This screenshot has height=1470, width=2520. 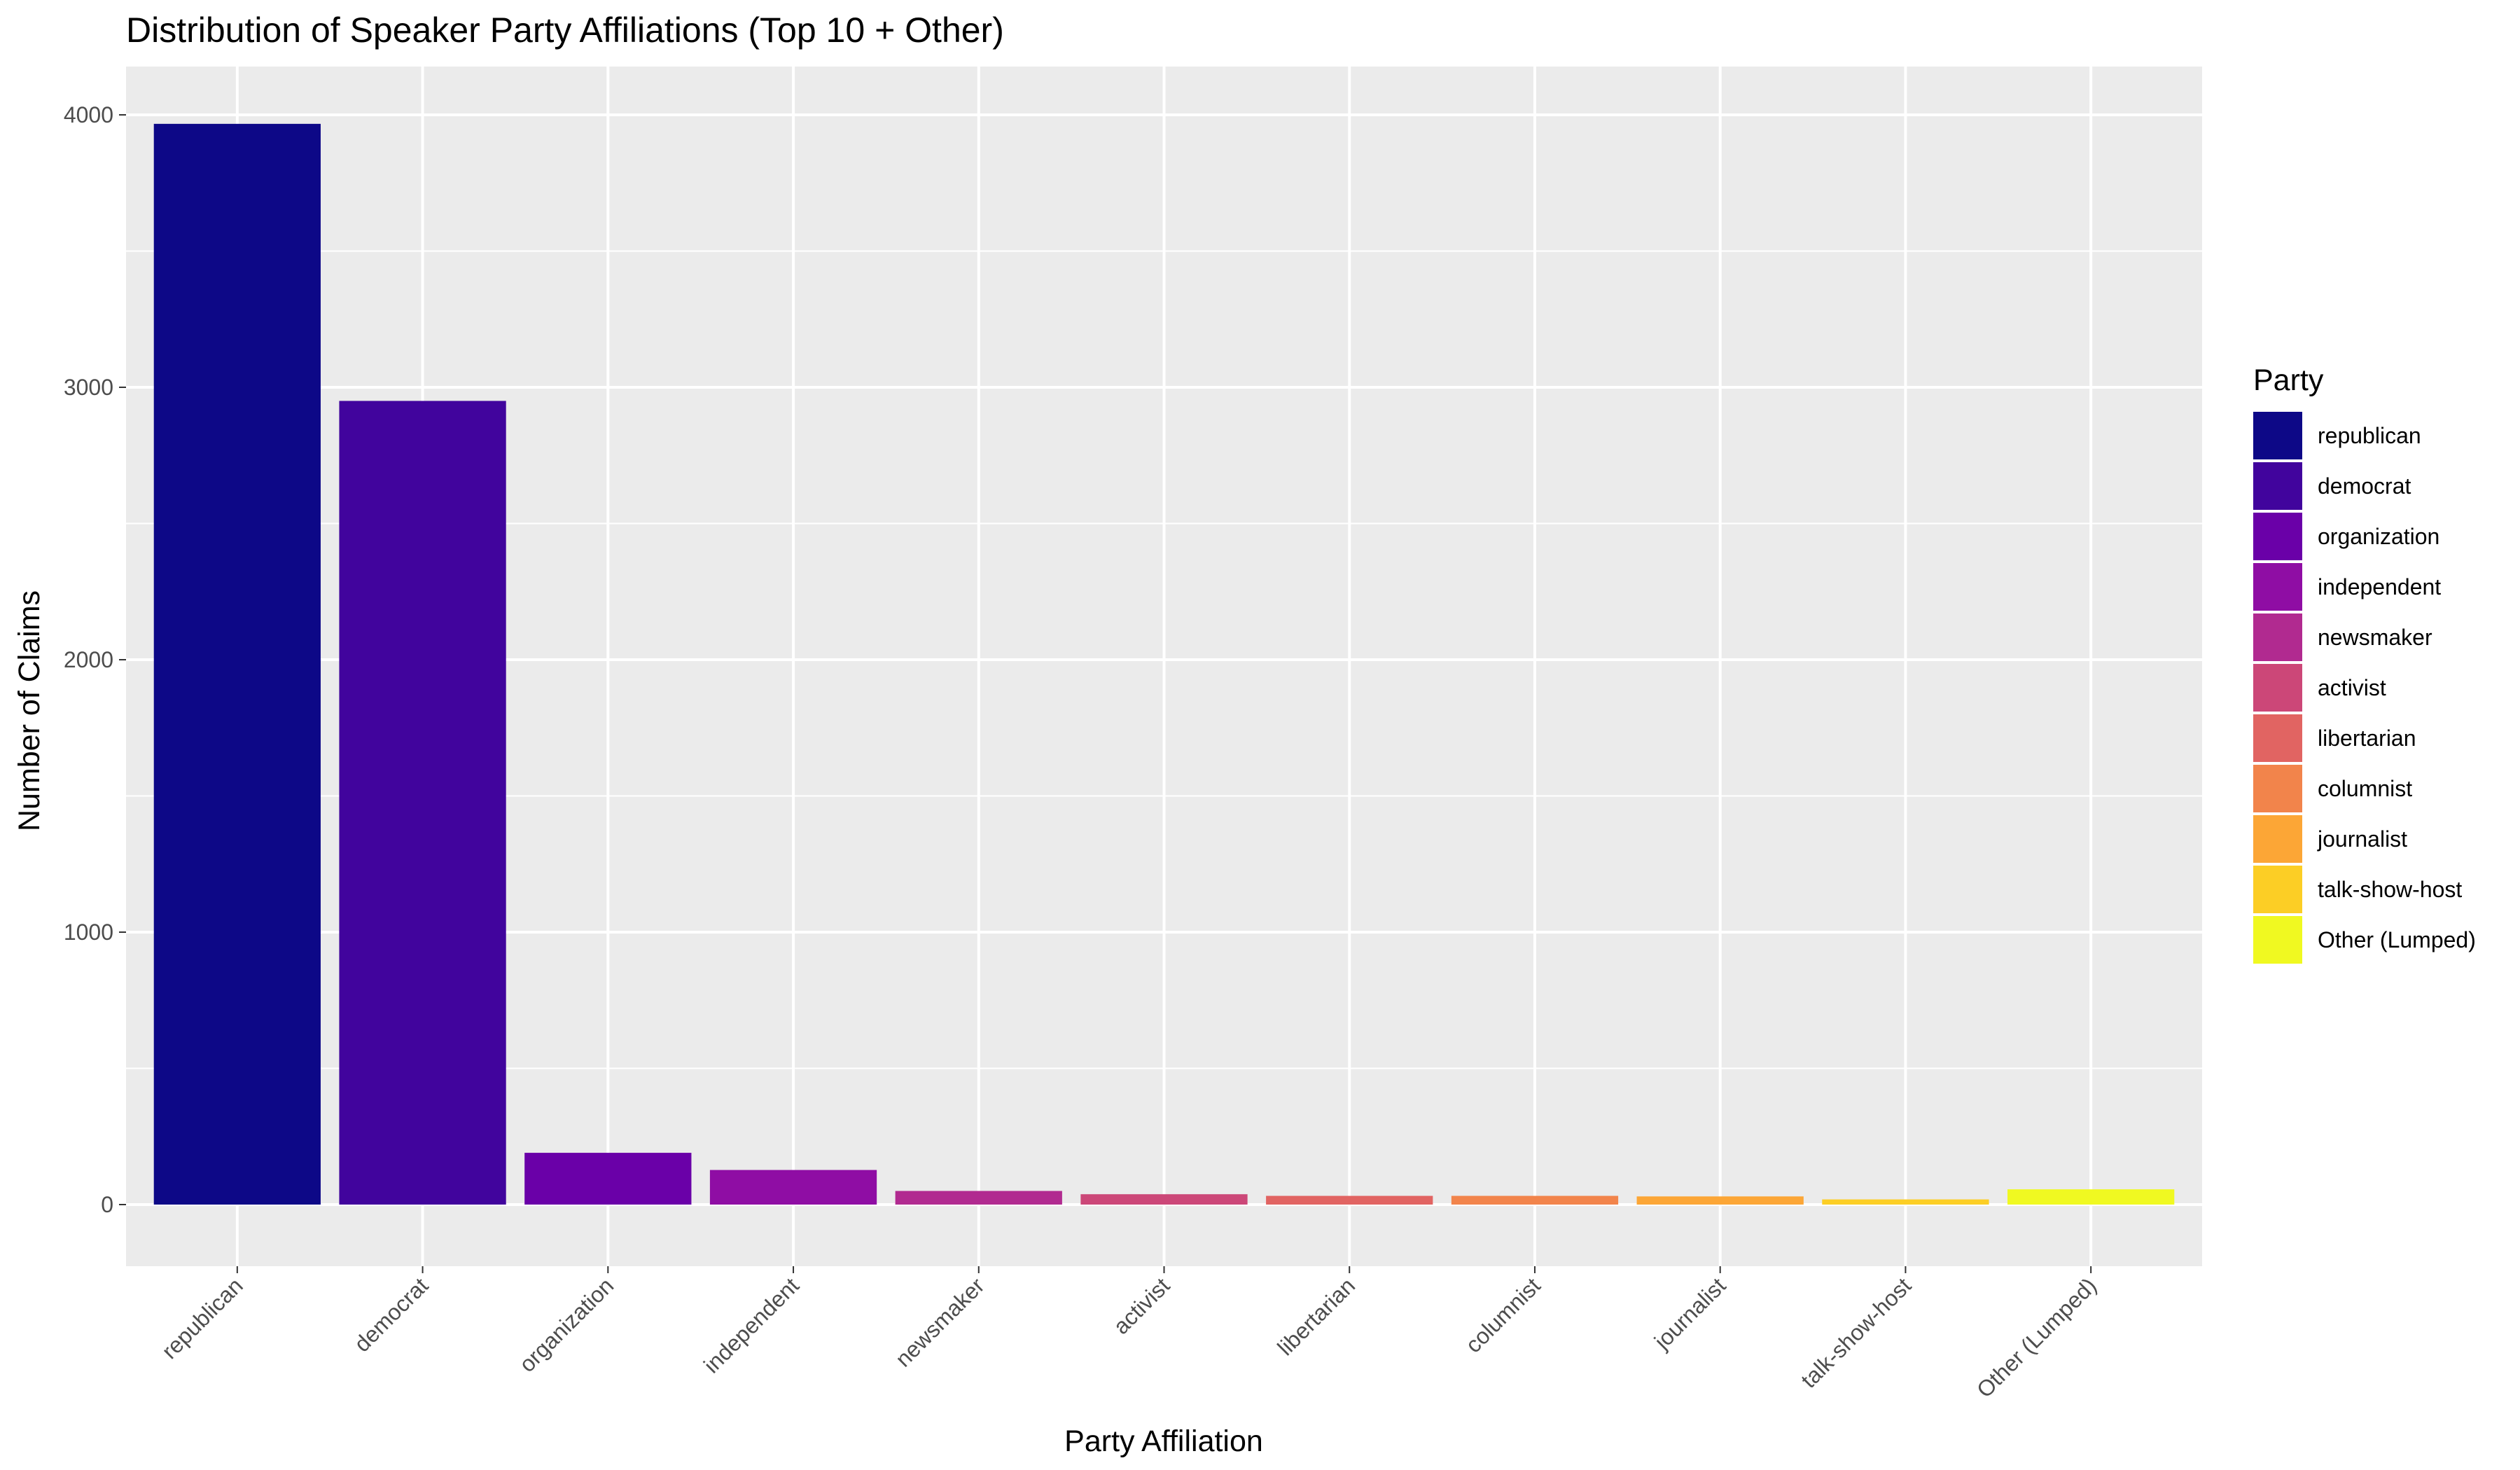 I want to click on legend-title: Party, so click(x=2288, y=380).